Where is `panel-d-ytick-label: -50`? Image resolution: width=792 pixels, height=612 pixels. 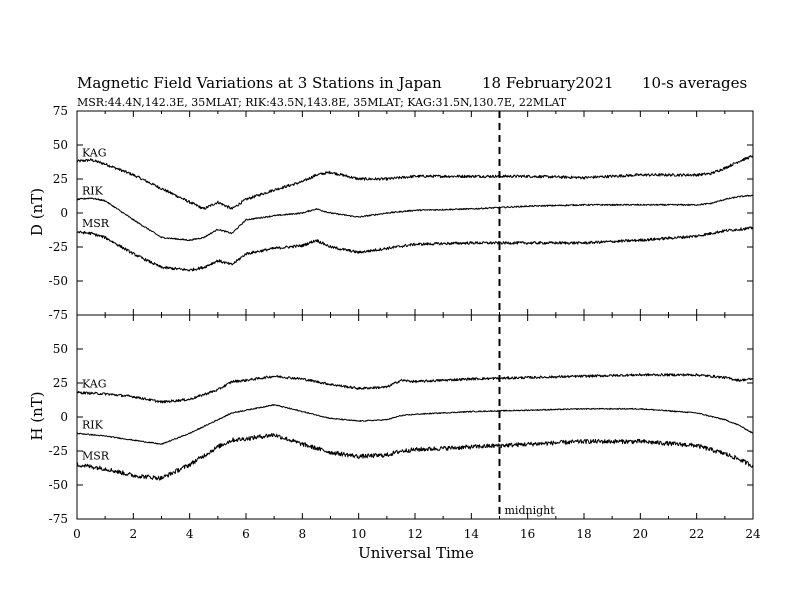
panel-d-ytick-label: -50 is located at coordinates (58, 281).